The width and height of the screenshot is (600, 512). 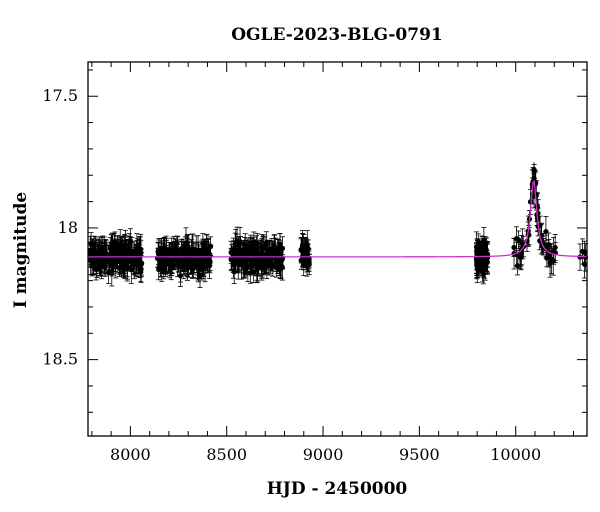 I want to click on chart-title: OGLE-2023-BLG-0791, so click(x=337, y=35).